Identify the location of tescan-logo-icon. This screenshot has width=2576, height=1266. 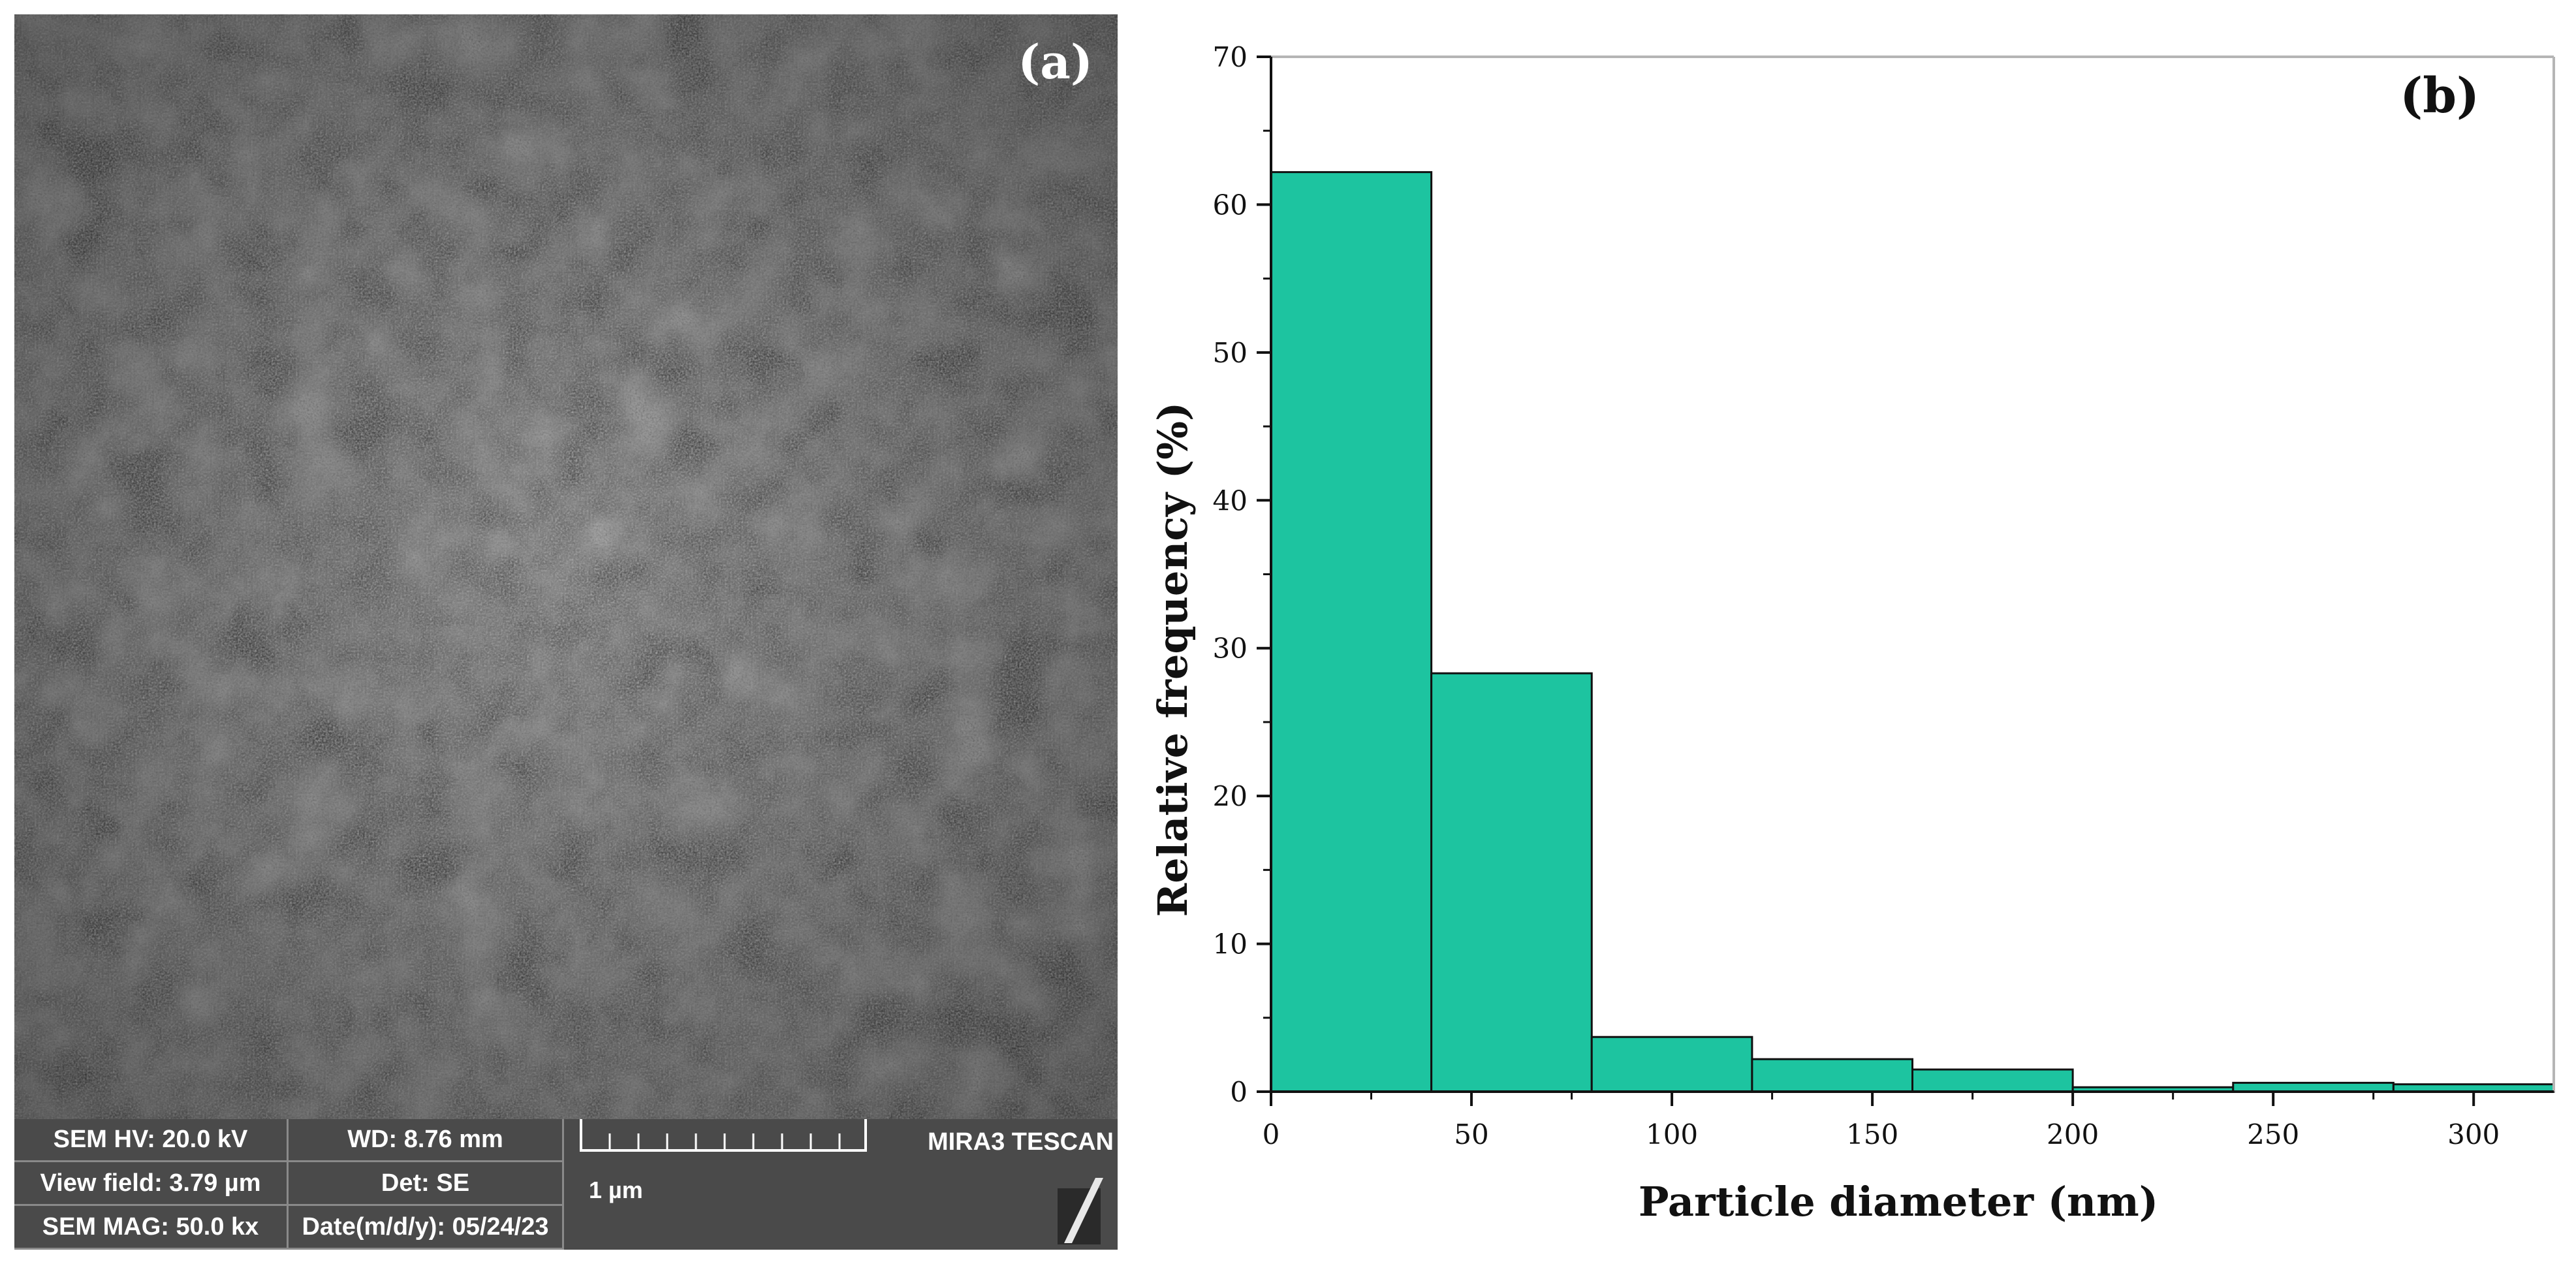
(1080, 1211).